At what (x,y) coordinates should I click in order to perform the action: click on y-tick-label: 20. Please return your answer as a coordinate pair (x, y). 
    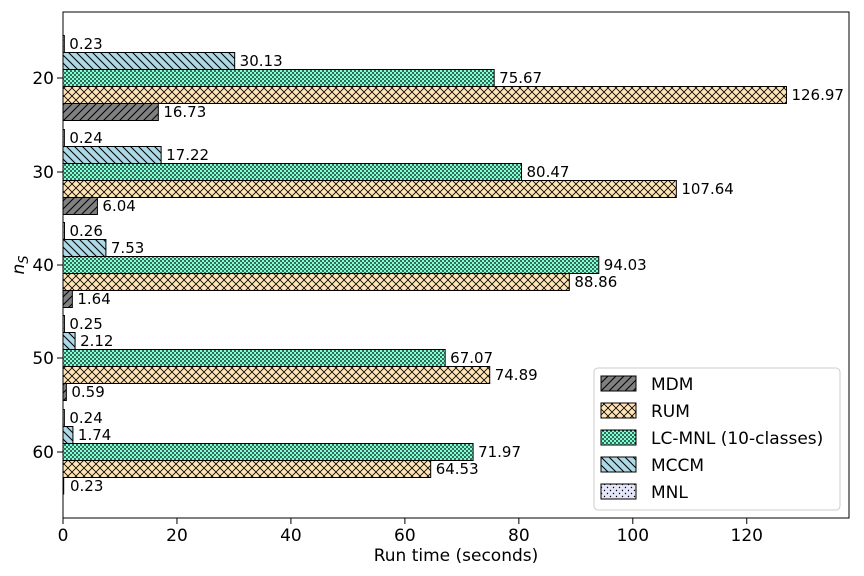
    Looking at the image, I should click on (43, 79).